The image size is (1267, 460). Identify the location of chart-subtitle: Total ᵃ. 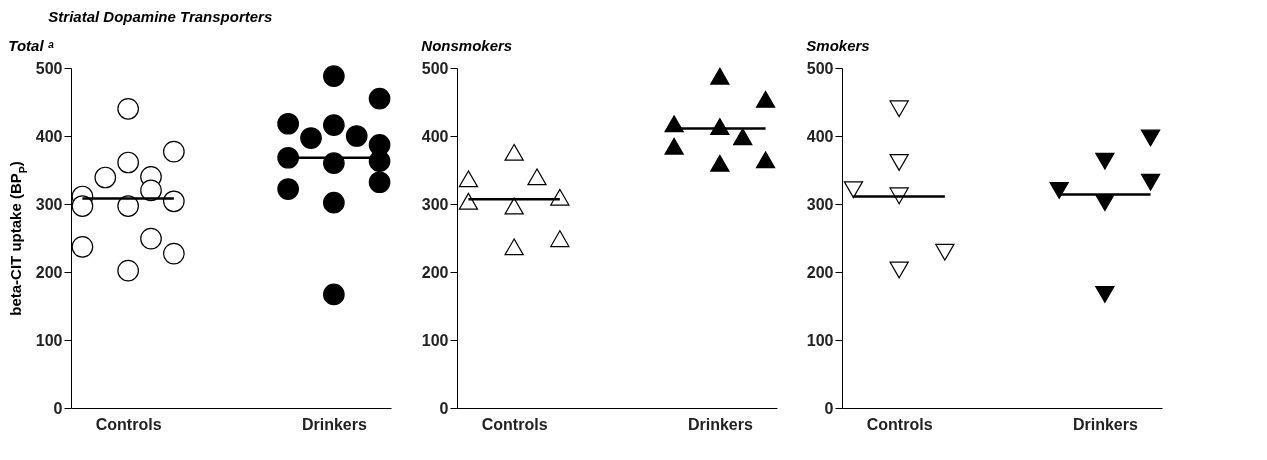
(31, 45).